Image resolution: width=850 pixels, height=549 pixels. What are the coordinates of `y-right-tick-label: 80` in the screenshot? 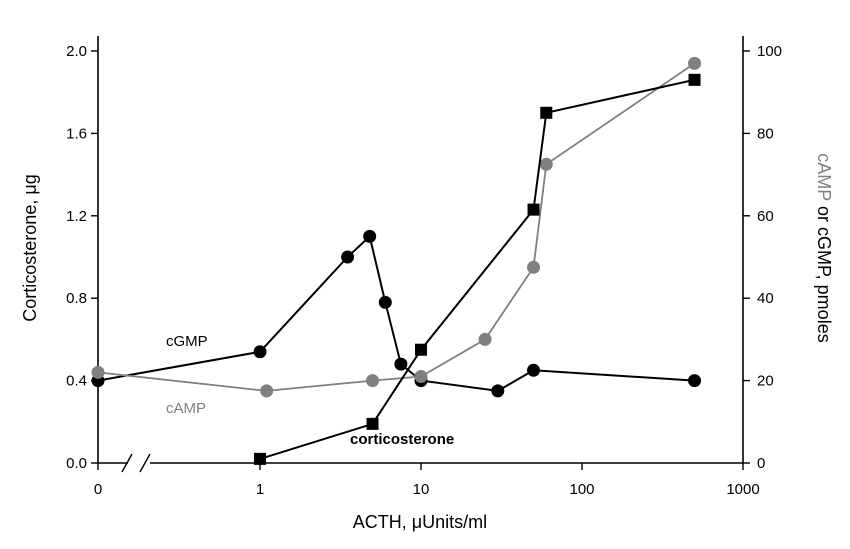 It's located at (765, 133).